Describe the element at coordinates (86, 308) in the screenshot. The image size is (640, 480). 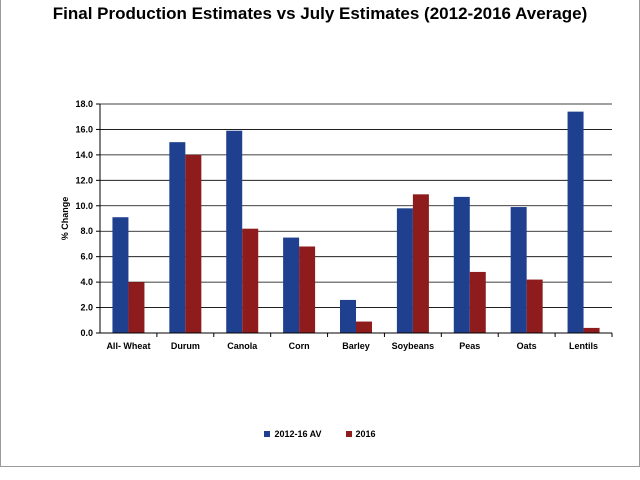
I see `y-tick-label: 2.0` at that location.